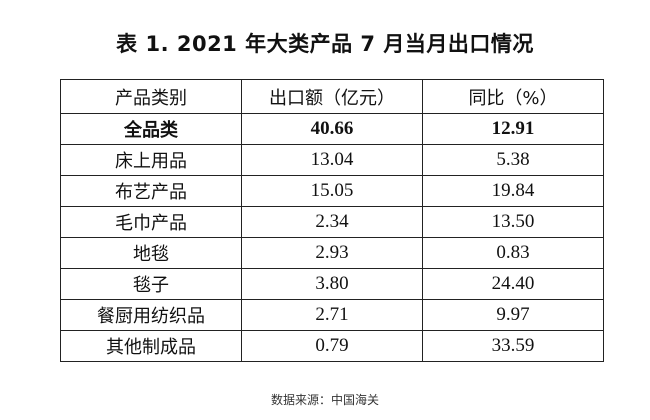 The height and width of the screenshot is (420, 650). I want to click on table-row: 床上用品 13.04 5.38, so click(332, 160).